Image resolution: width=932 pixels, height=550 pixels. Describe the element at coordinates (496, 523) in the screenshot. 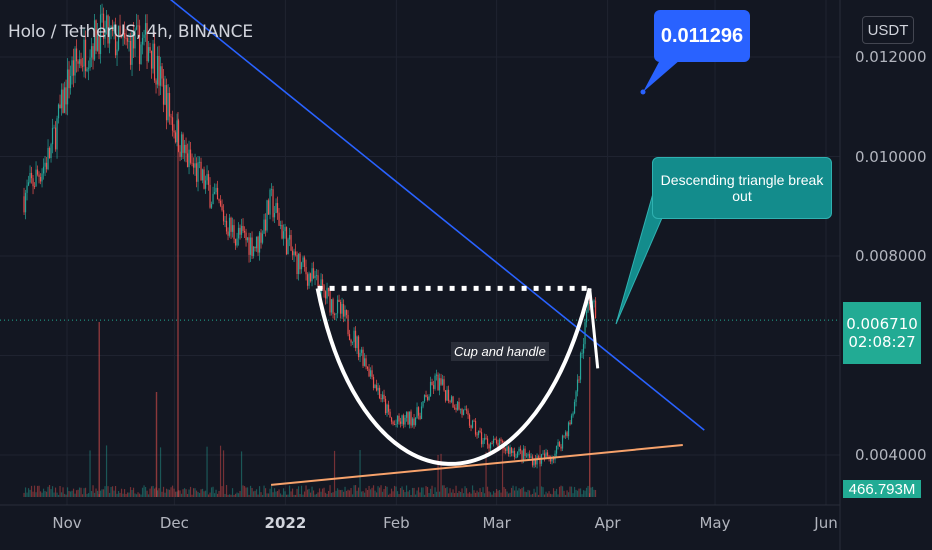

I see `x-tick-label: Mar` at that location.